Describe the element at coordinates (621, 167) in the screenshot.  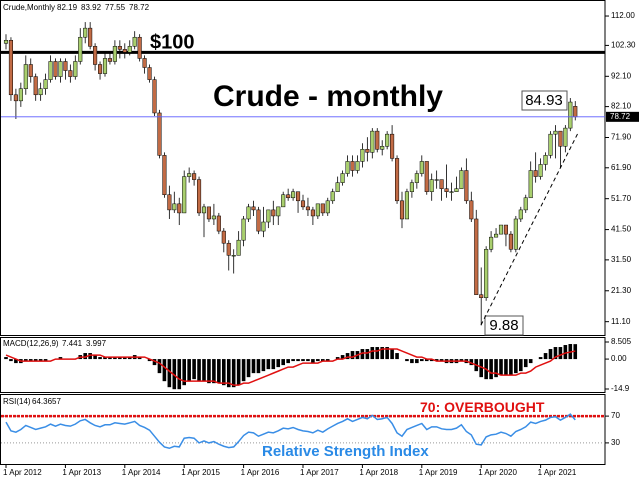
I see `y-tick-label: 61.90` at that location.